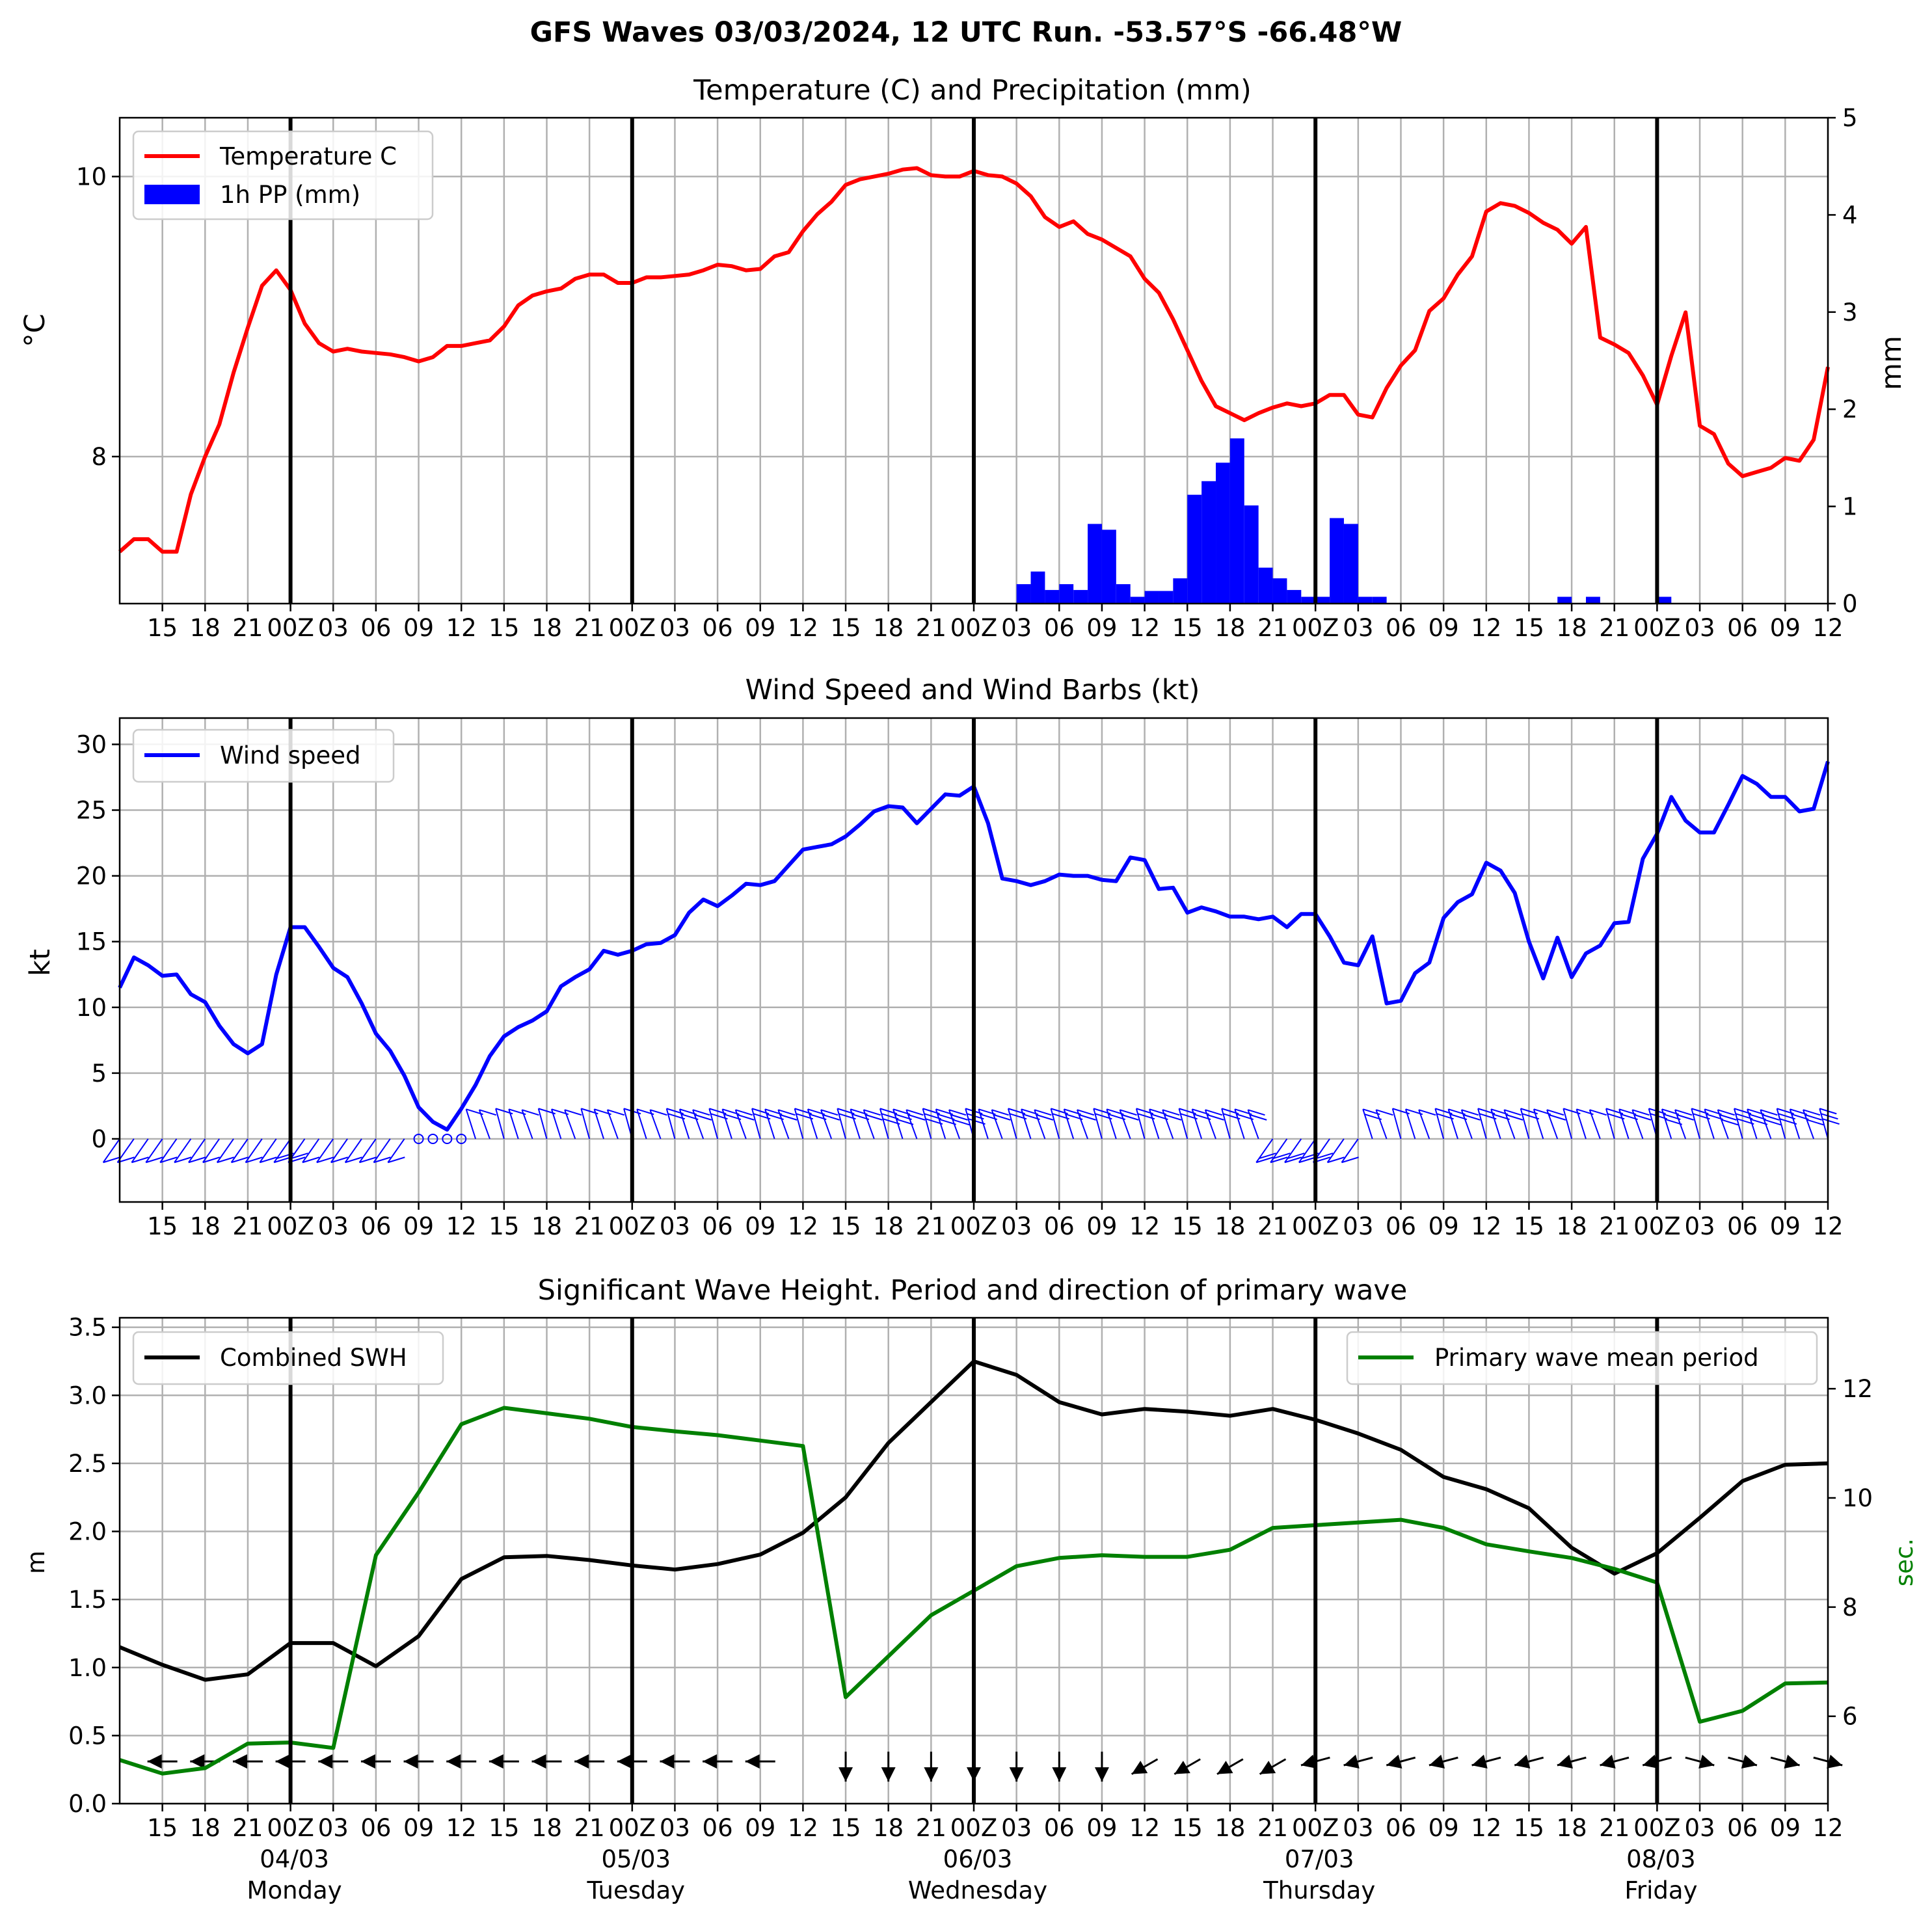  What do you see at coordinates (1661, 1859) in the screenshot?
I see `date-label: 08/03` at bounding box center [1661, 1859].